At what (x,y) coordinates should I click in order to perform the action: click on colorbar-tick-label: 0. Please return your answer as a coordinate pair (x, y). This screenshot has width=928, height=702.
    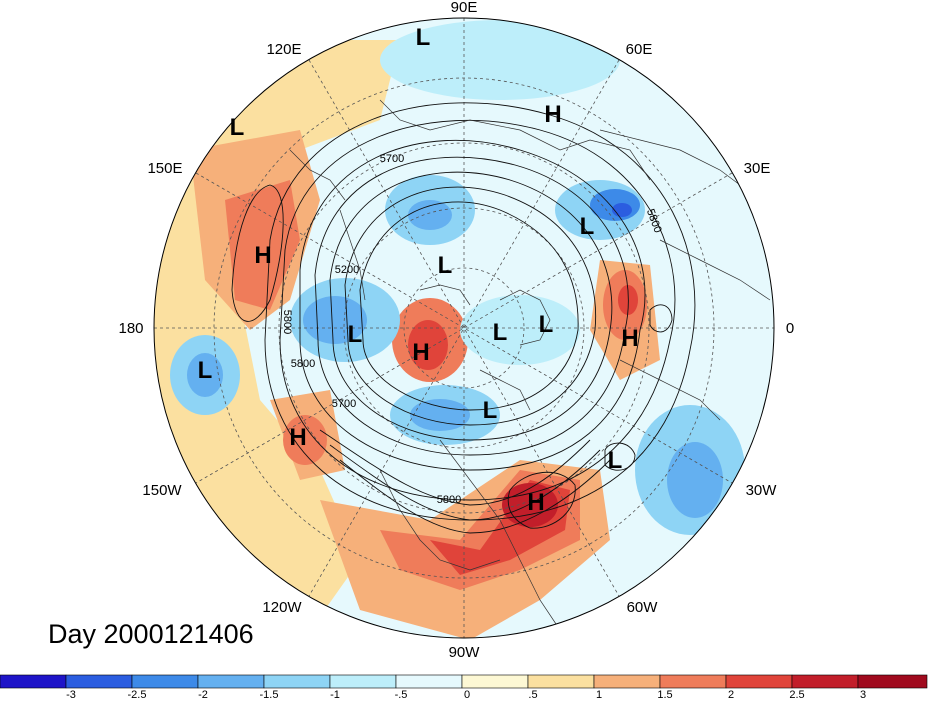
    Looking at the image, I should click on (467, 695).